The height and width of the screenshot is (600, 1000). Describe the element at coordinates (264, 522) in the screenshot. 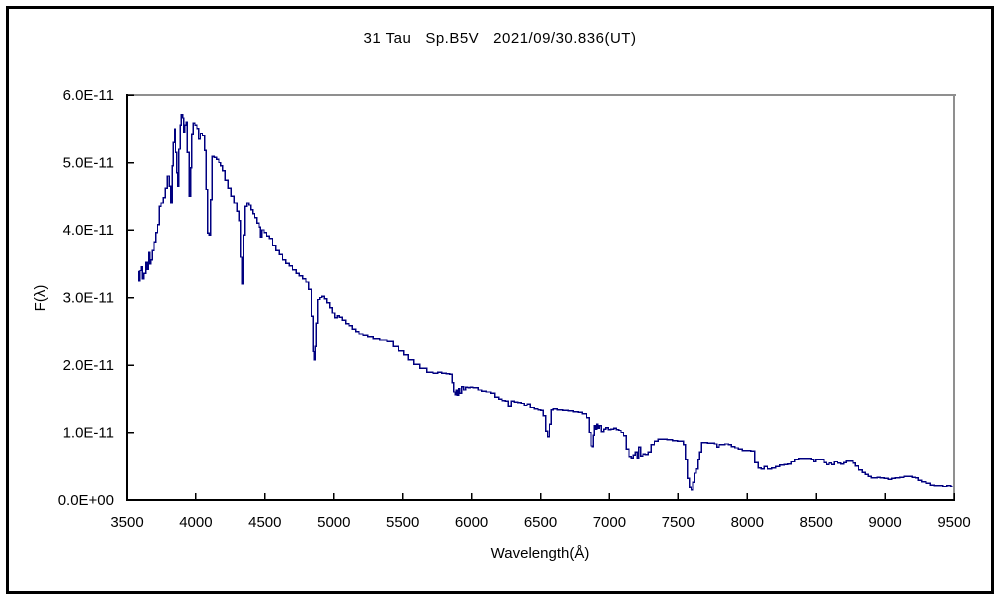

I see `x-tick-label: 4500` at that location.